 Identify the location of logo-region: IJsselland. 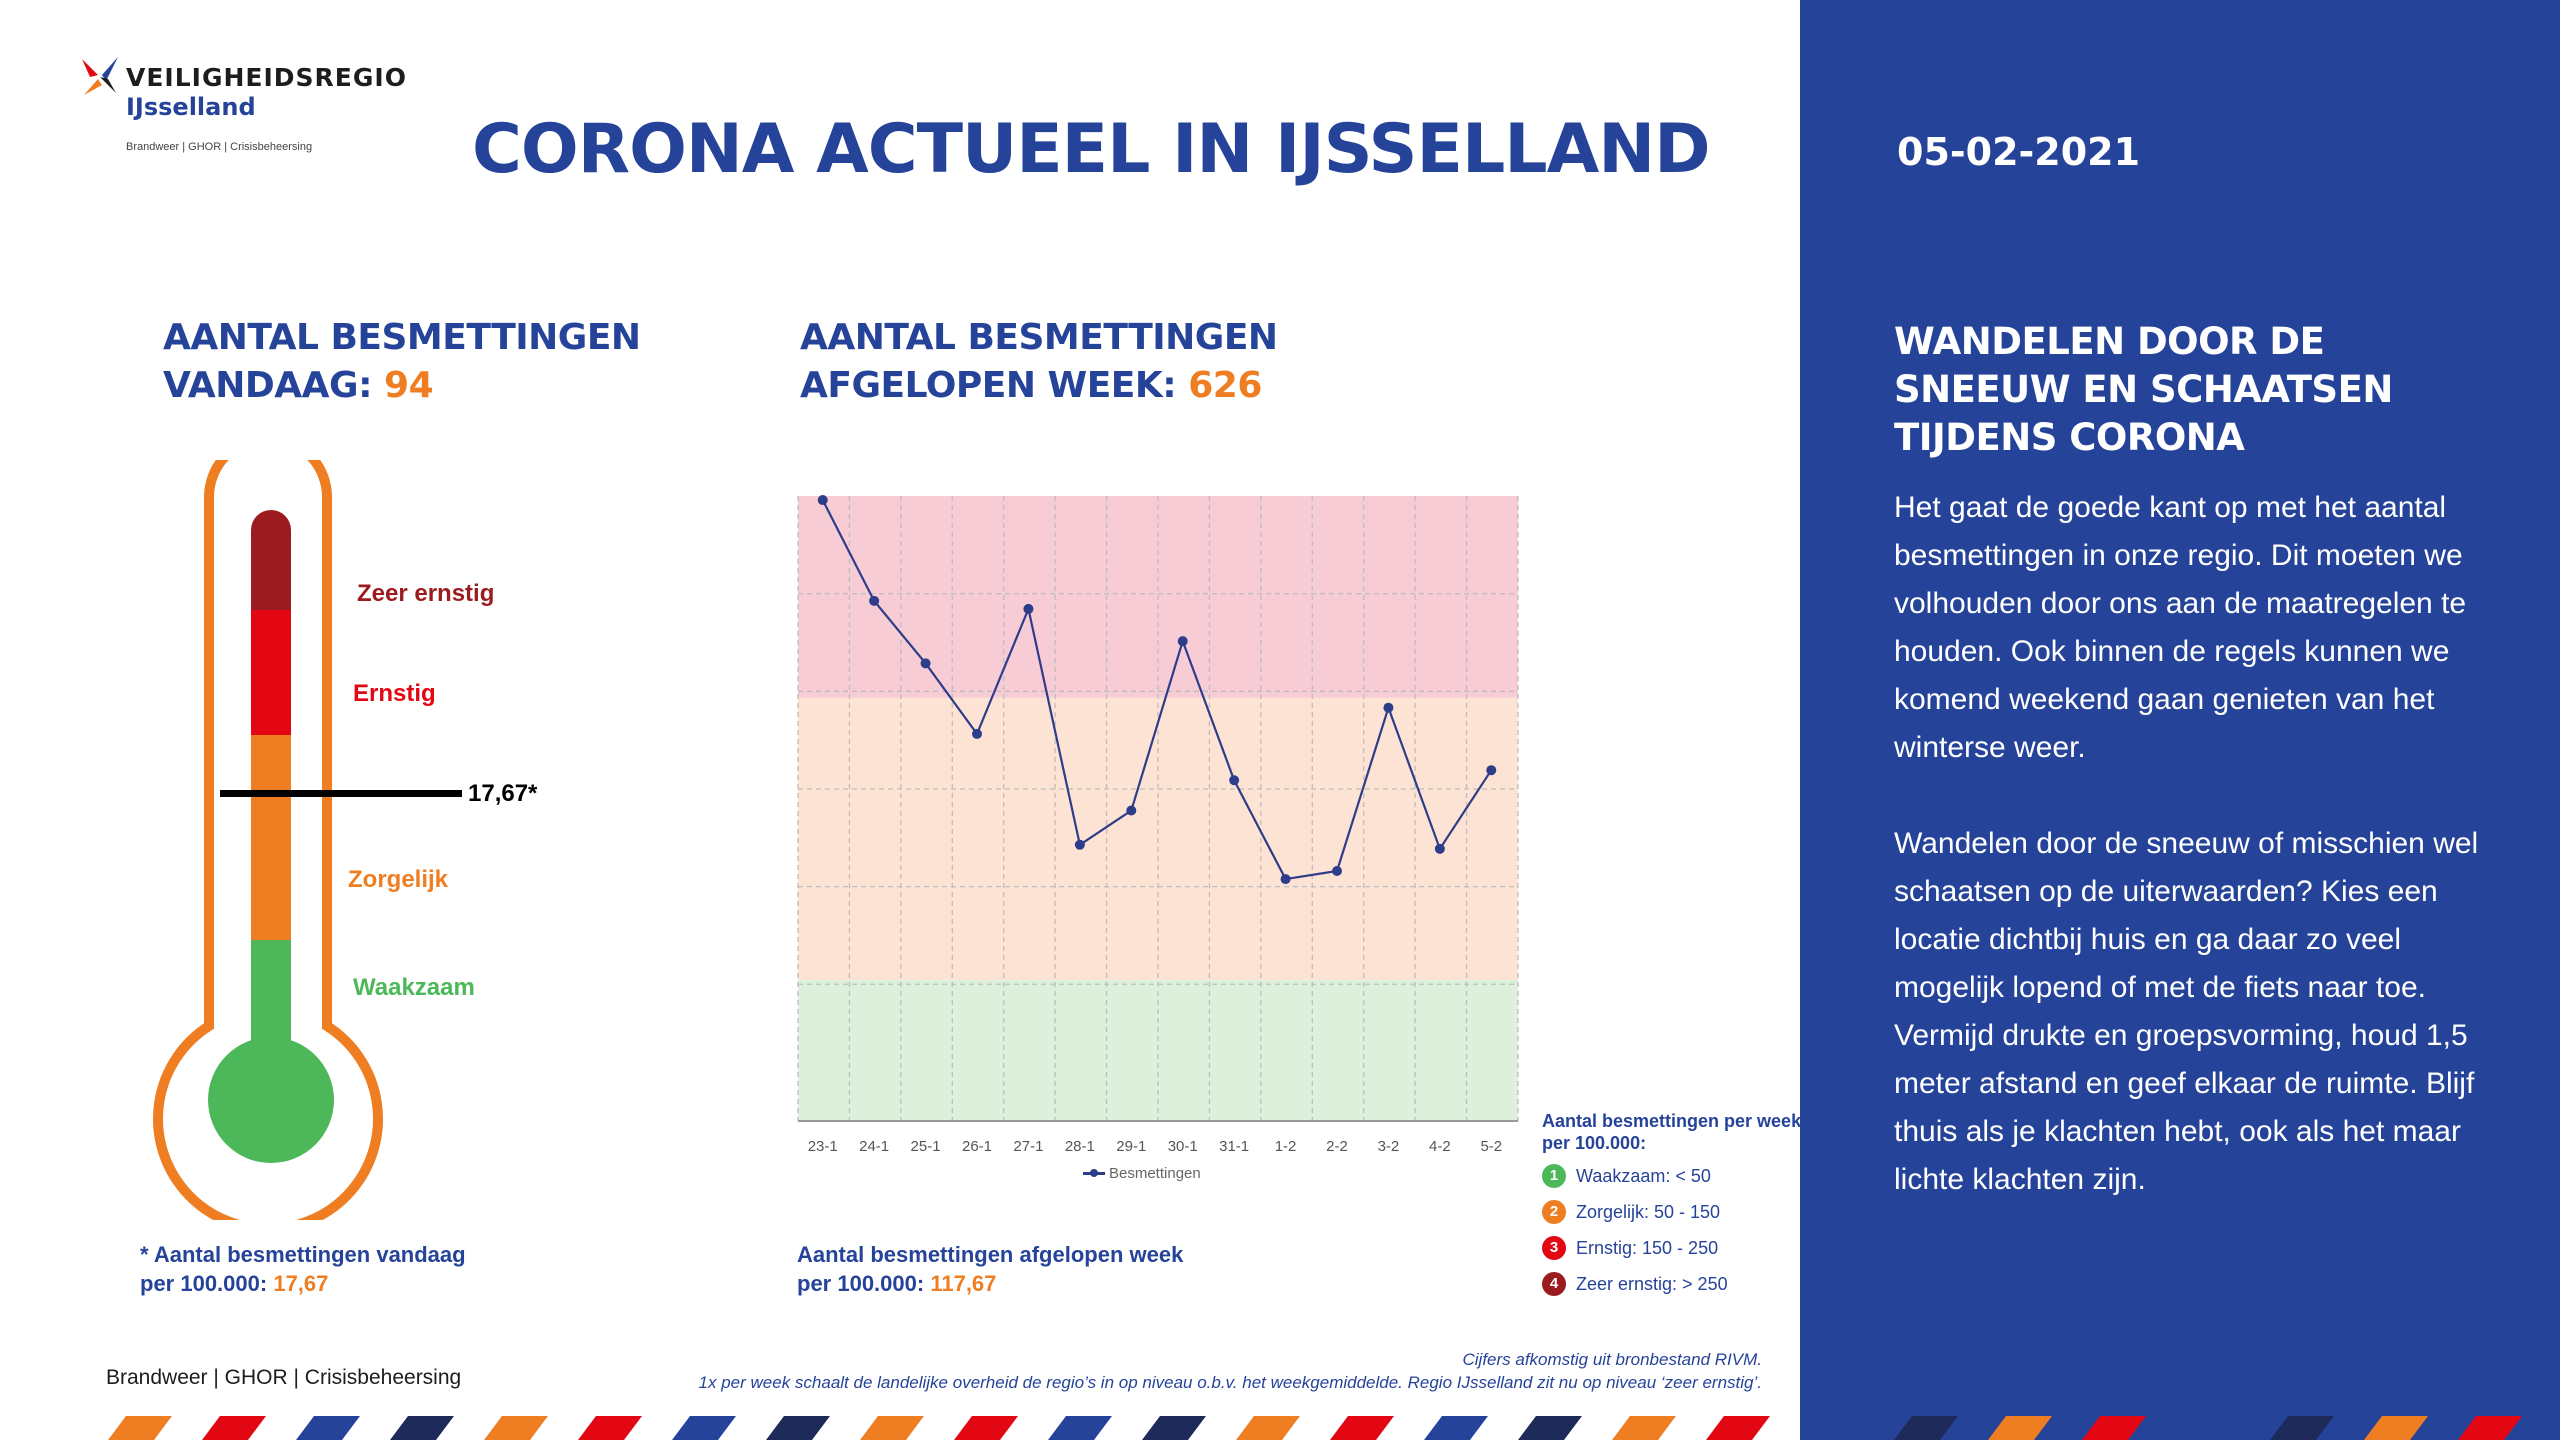
(191, 107).